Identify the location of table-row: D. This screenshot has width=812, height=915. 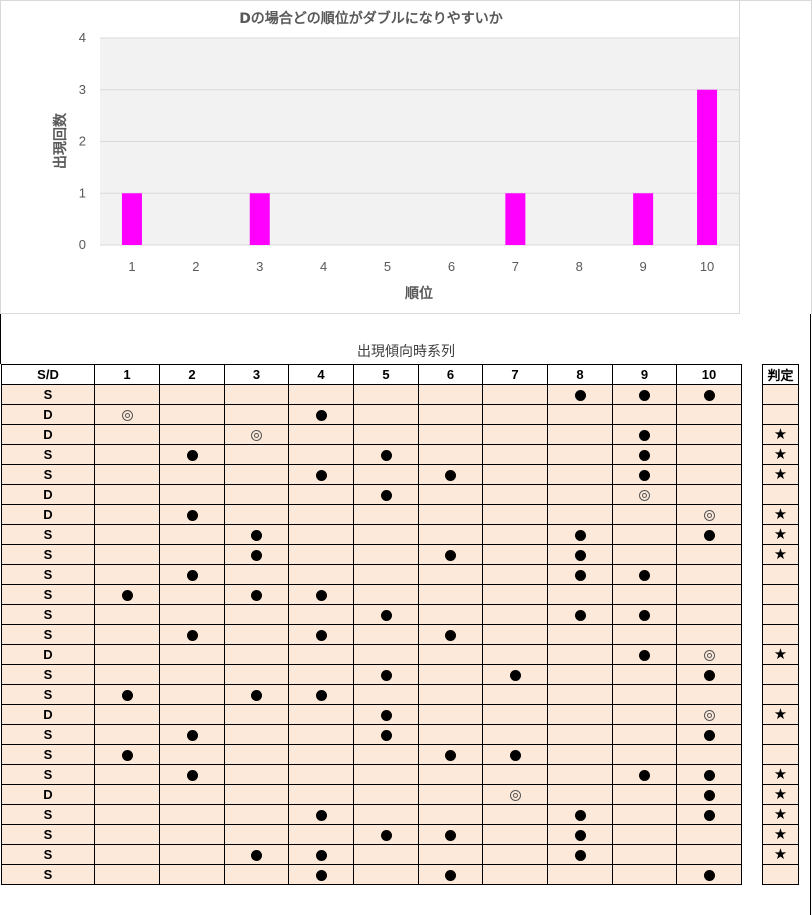
(371, 414).